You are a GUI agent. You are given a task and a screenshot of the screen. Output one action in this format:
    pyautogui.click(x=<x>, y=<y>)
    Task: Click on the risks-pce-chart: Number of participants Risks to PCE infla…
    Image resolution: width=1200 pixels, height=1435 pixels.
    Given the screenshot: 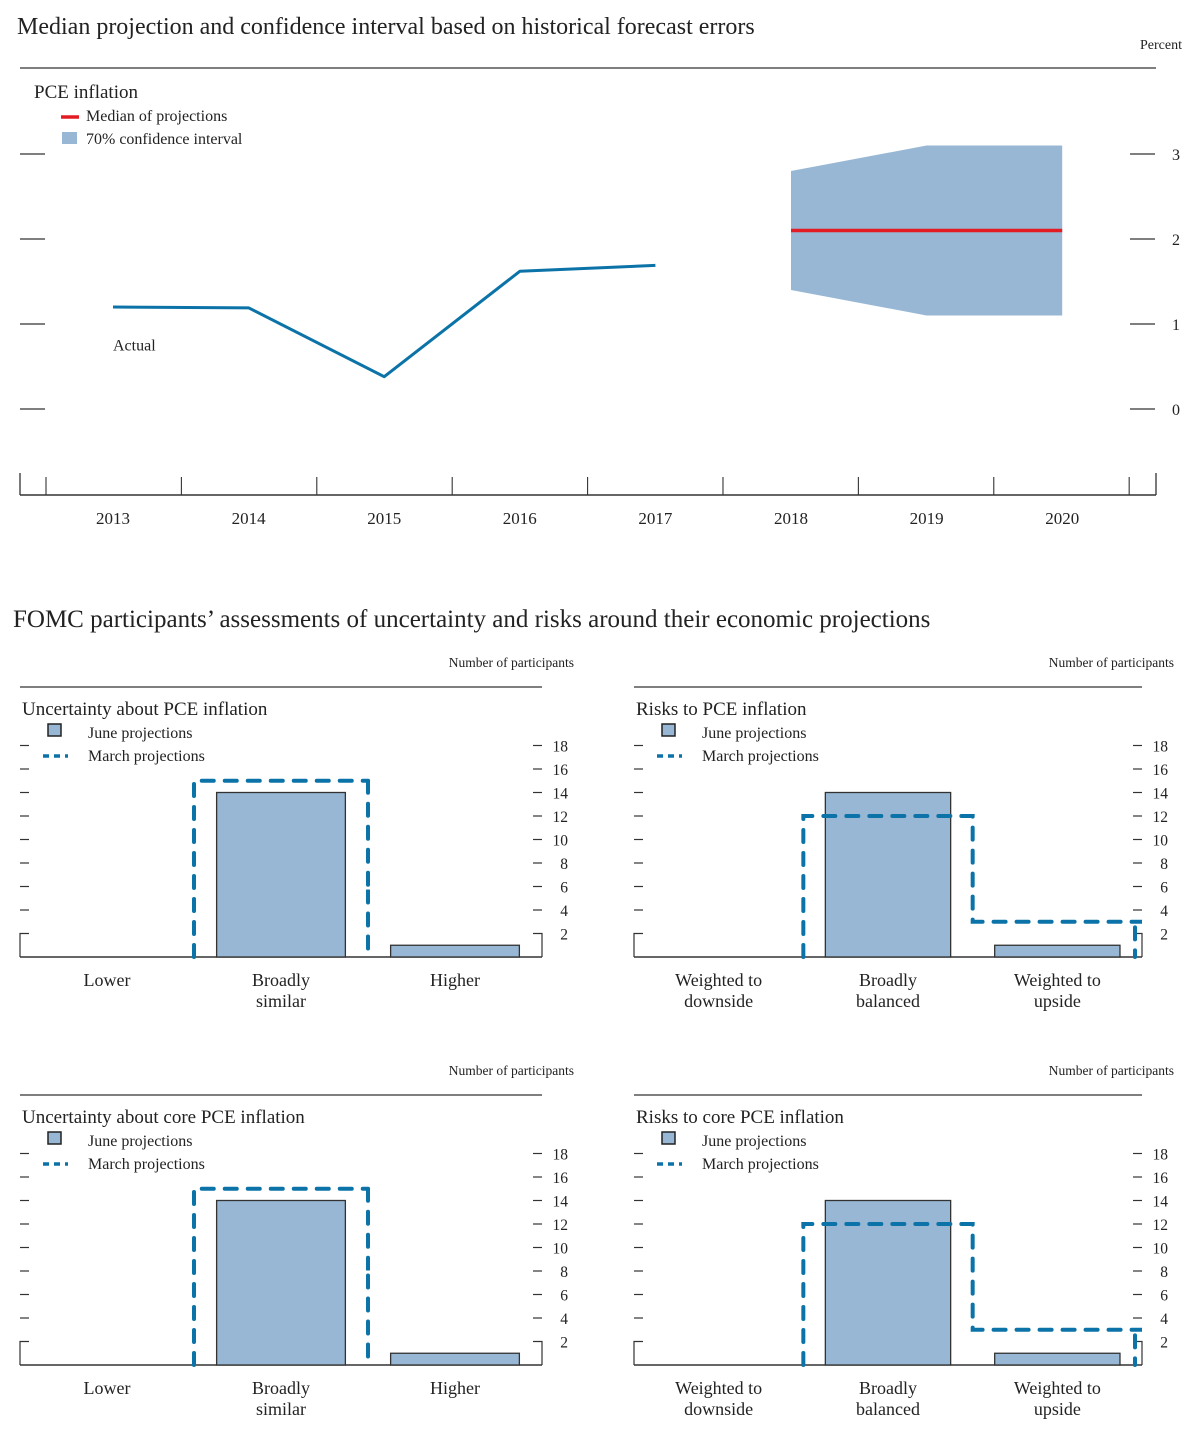 What is the action you would take?
    pyautogui.click(x=903, y=833)
    